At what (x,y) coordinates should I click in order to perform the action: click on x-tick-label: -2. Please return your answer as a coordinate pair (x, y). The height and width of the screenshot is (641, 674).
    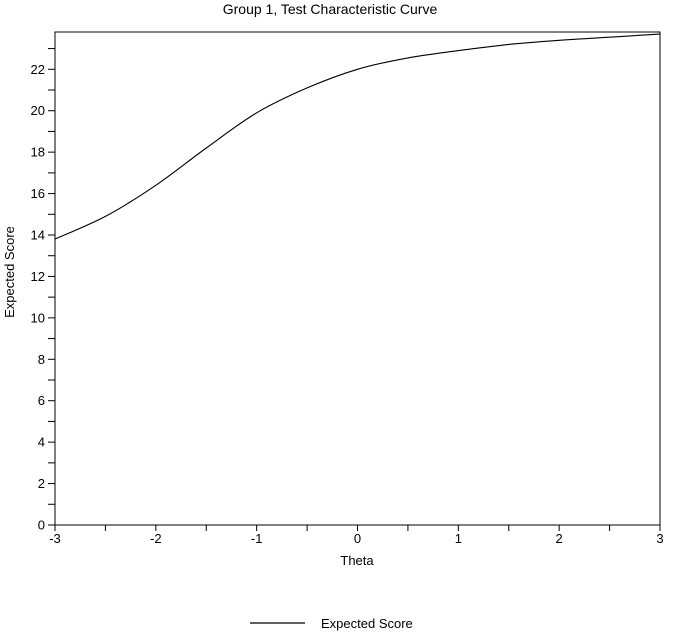
    Looking at the image, I should click on (156, 538).